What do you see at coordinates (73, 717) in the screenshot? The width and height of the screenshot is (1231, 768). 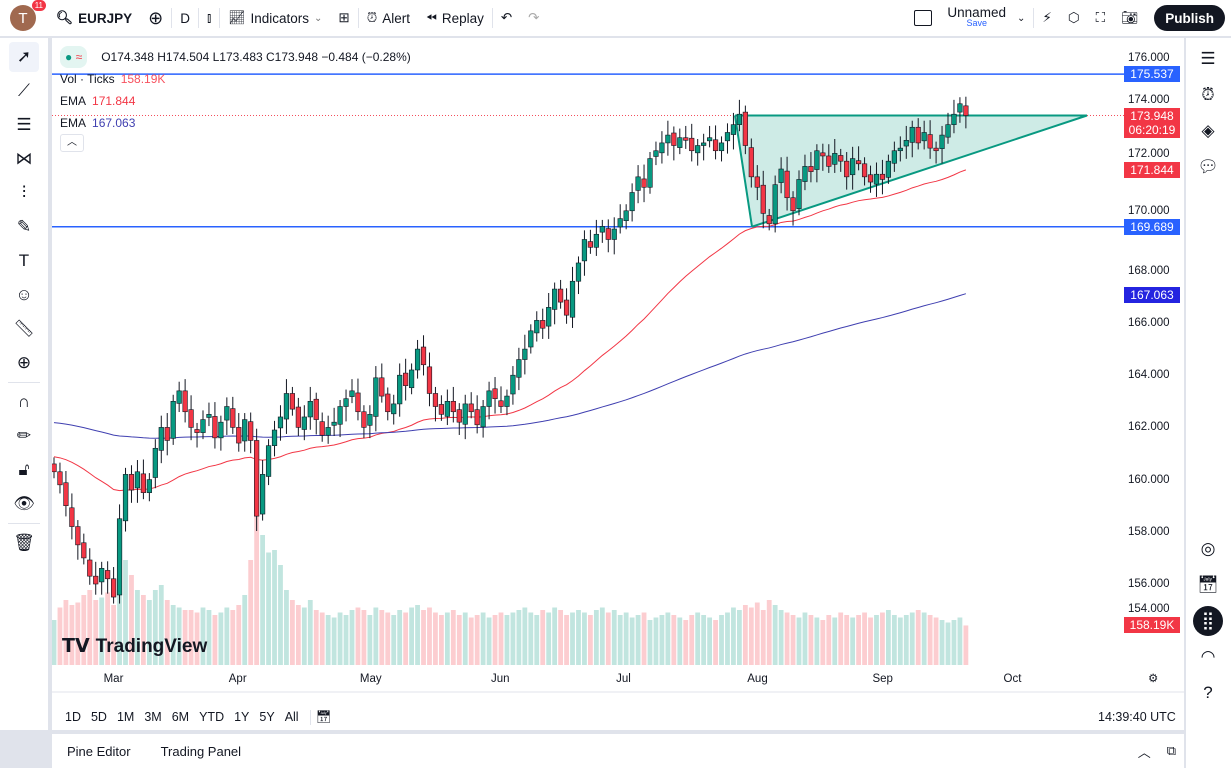 I see `tf-1d: 1D` at bounding box center [73, 717].